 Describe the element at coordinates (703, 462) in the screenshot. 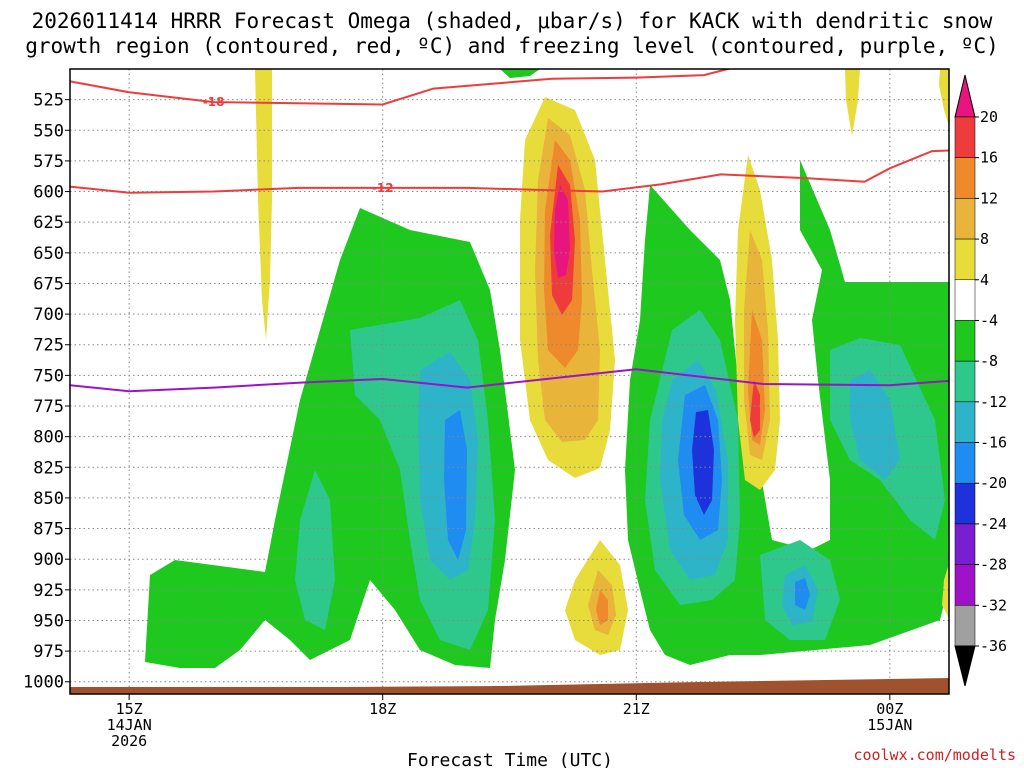

I see `omega-region-b-neg20` at that location.